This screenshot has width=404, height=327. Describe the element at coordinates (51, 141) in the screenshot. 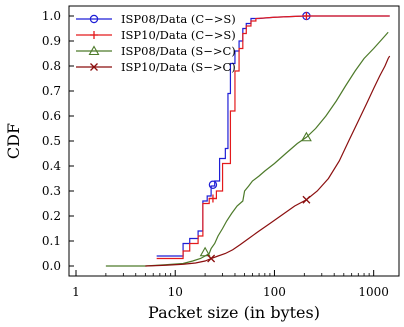

I see `y-tick-label: 0.5` at that location.